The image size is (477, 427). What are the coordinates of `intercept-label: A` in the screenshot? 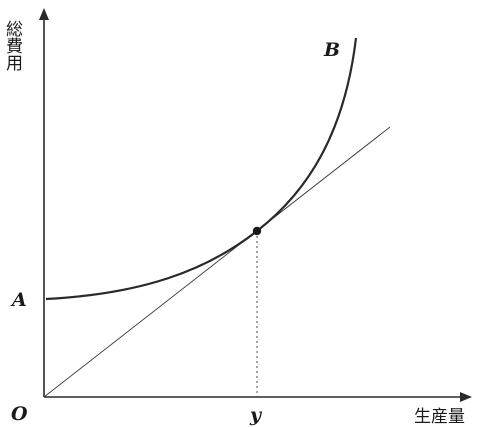 It's located at (18, 300).